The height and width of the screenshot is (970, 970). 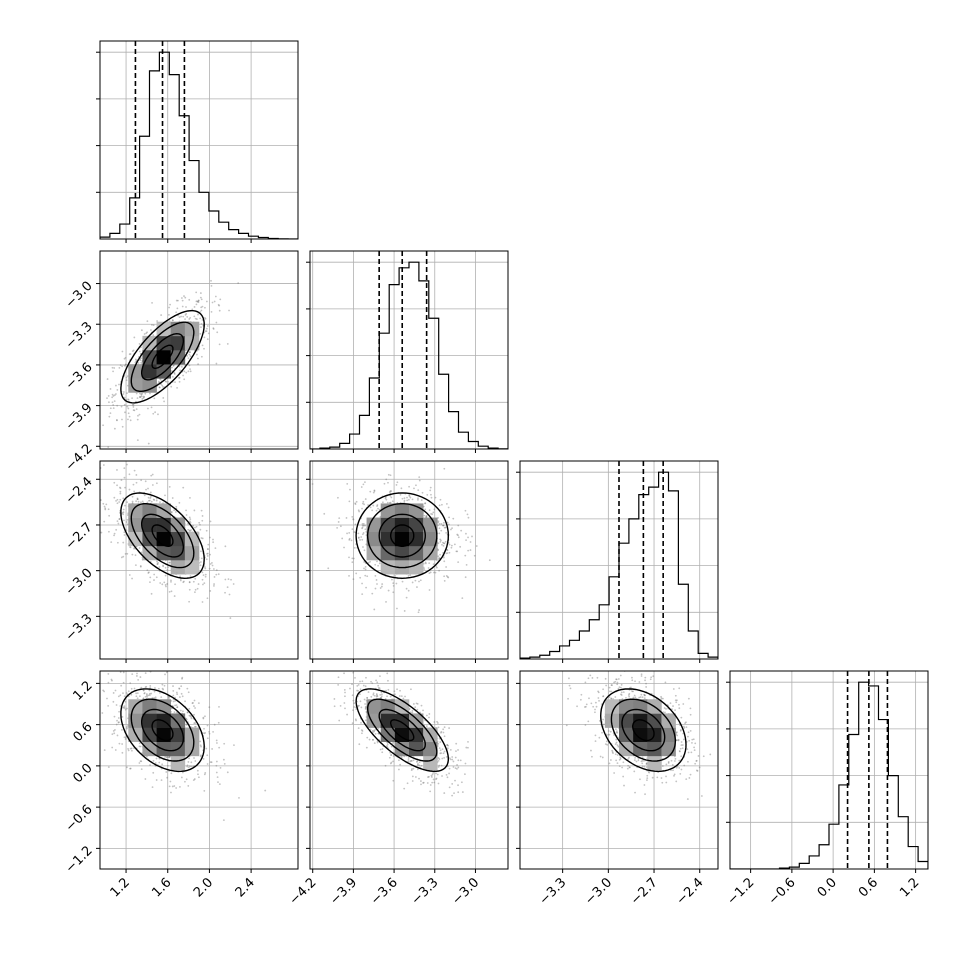 I want to click on y-tick-label: −3.0, so click(x=79, y=582).